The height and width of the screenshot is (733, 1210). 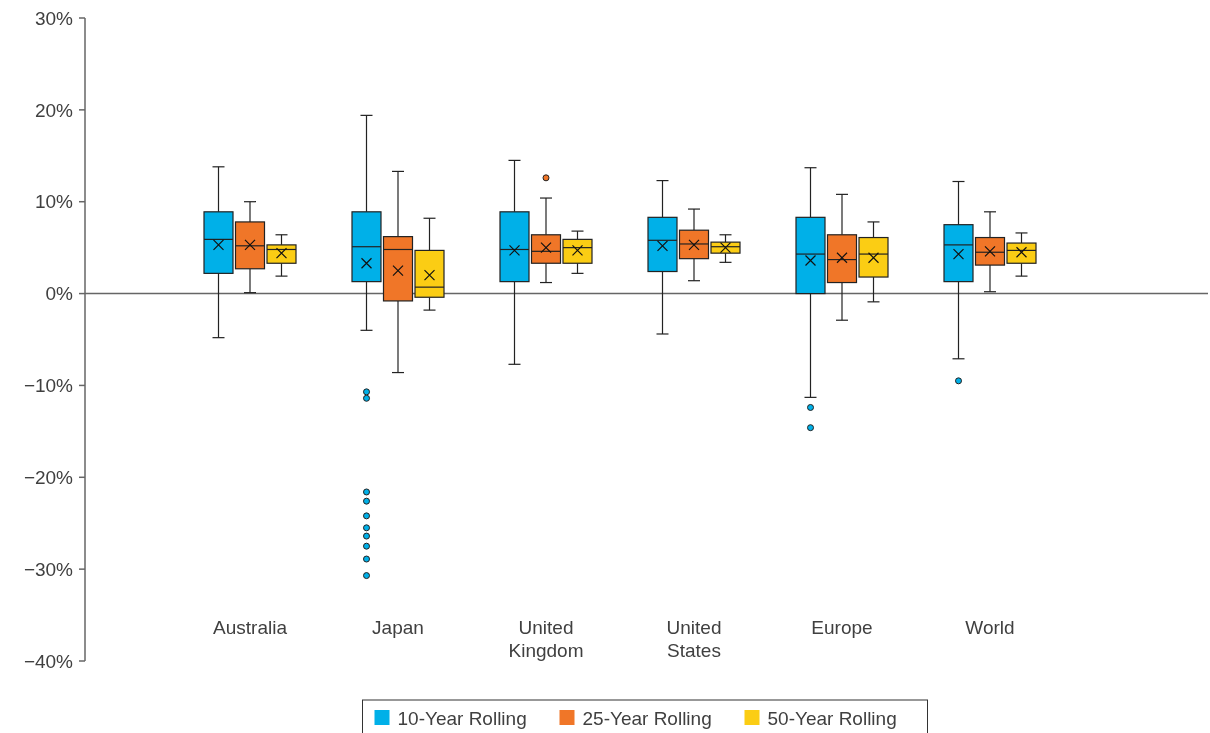 I want to click on legend-label: 10-Year Rolling, so click(x=462, y=718).